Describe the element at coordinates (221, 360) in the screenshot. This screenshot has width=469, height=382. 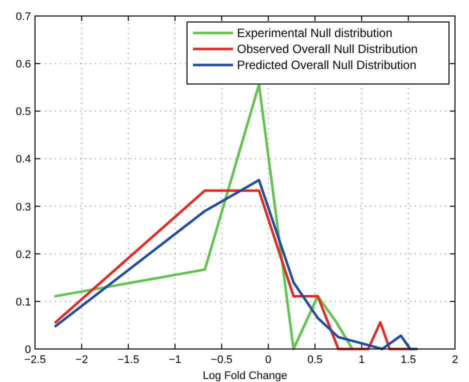
I see `x-tick-label: −0.5` at that location.